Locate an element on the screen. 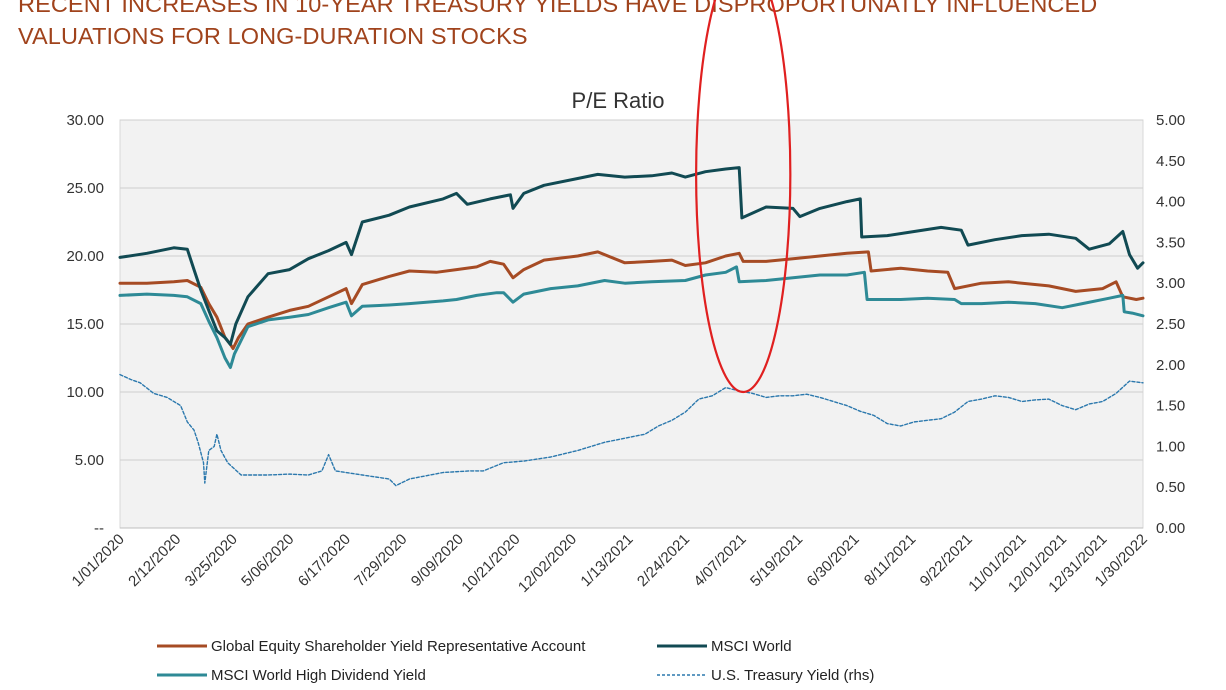  y-right-tick-label: 2.50 is located at coordinates (1170, 324).